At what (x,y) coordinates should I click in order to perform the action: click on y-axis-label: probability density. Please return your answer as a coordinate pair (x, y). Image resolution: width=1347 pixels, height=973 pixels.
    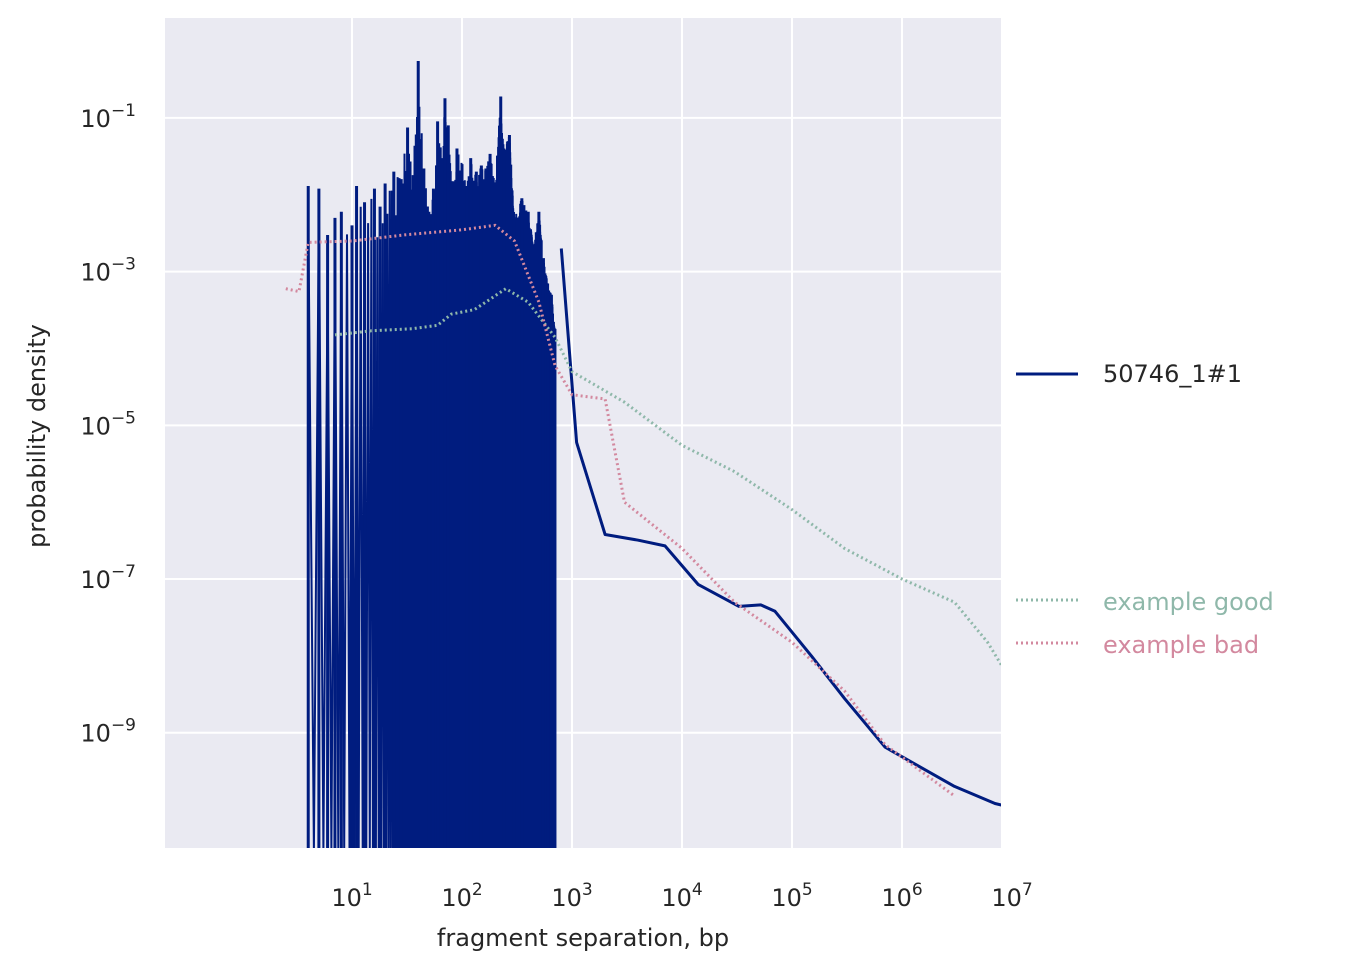
    Looking at the image, I should click on (37, 436).